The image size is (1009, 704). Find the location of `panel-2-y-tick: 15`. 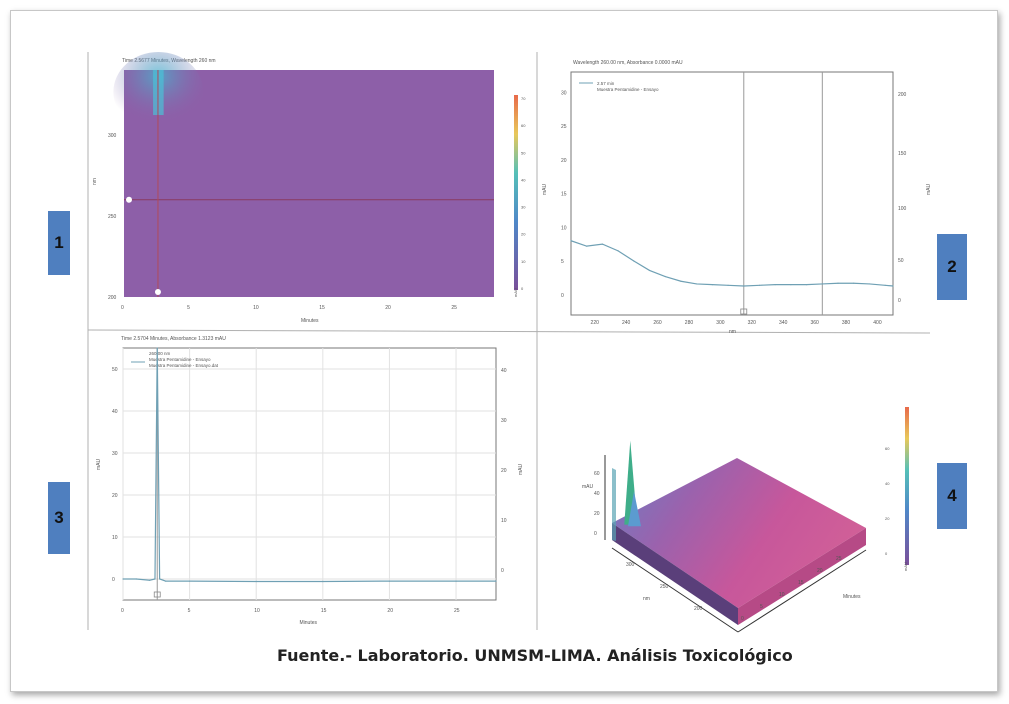

panel-2-y-tick: 15 is located at coordinates (564, 195).